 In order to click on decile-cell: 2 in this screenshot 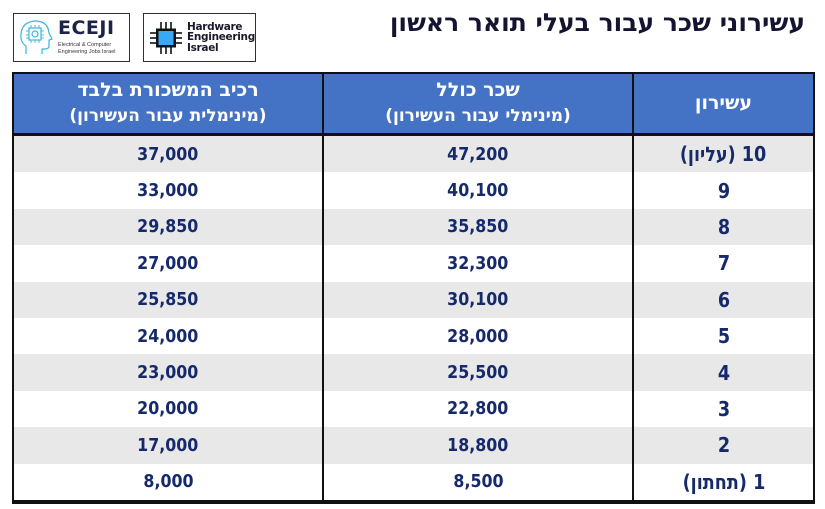, I will do `click(723, 445)`.